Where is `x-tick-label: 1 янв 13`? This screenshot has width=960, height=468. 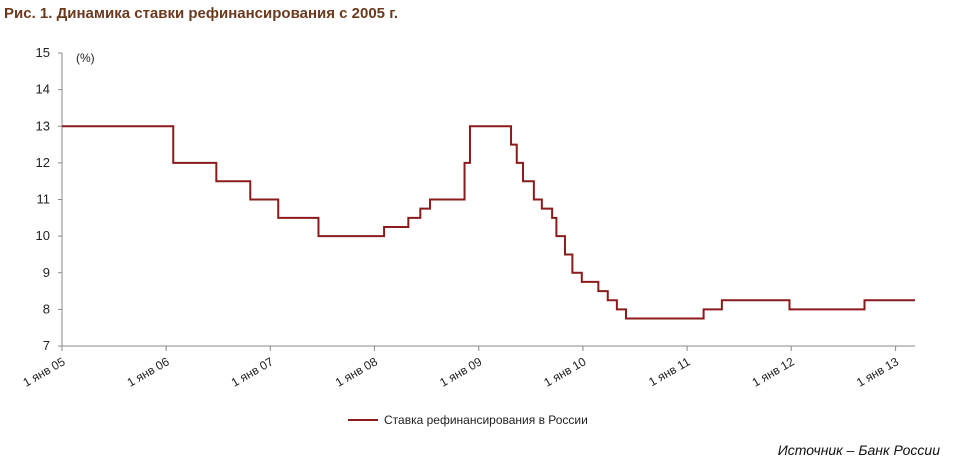
x-tick-label: 1 янв 13 is located at coordinates (877, 371).